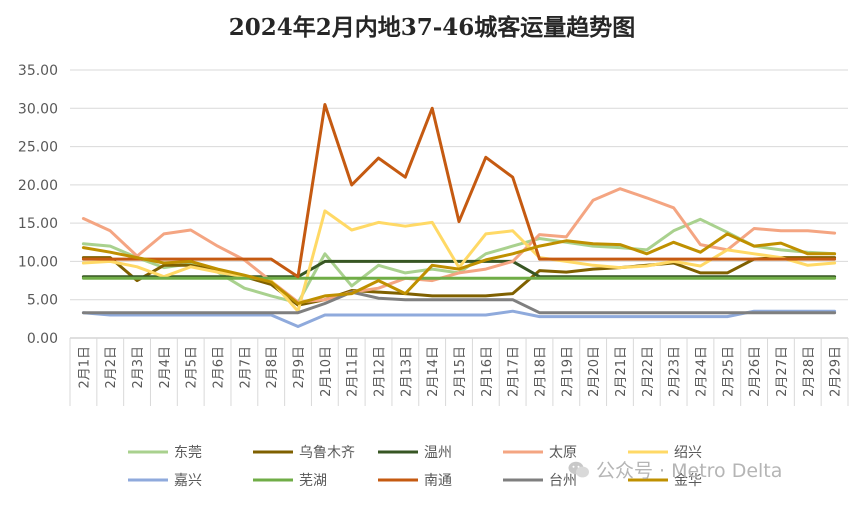 This screenshot has height=505, width=864. What do you see at coordinates (299, 367) in the screenshot?
I see `x-tick-label: 2月9日` at bounding box center [299, 367].